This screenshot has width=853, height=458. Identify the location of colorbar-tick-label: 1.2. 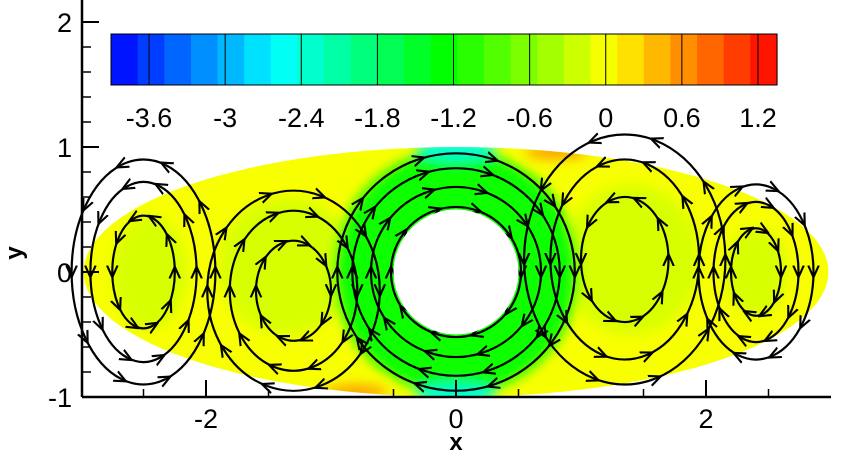
(758, 118).